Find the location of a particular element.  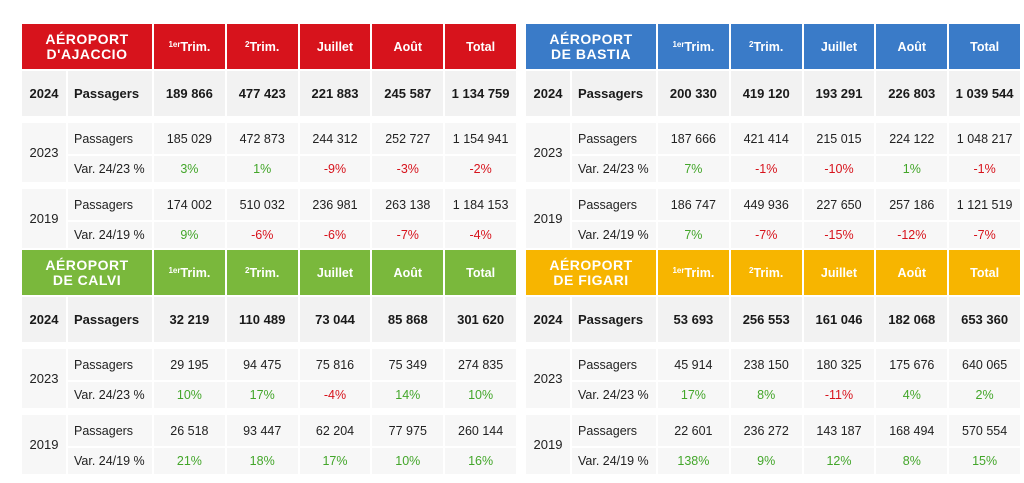

header-q2-sup: 2 is located at coordinates (751, 44).